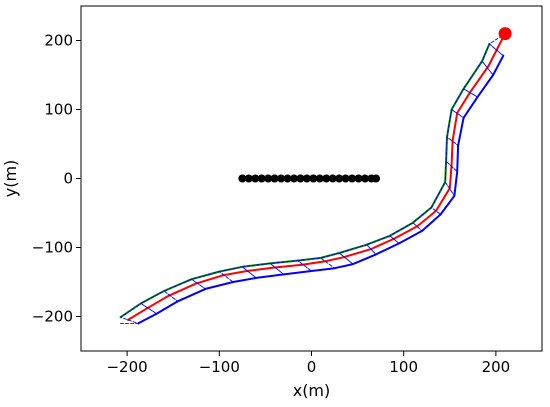 The height and width of the screenshot is (407, 550). What do you see at coordinates (58, 110) in the screenshot?
I see `y-tick-label: 100` at bounding box center [58, 110].